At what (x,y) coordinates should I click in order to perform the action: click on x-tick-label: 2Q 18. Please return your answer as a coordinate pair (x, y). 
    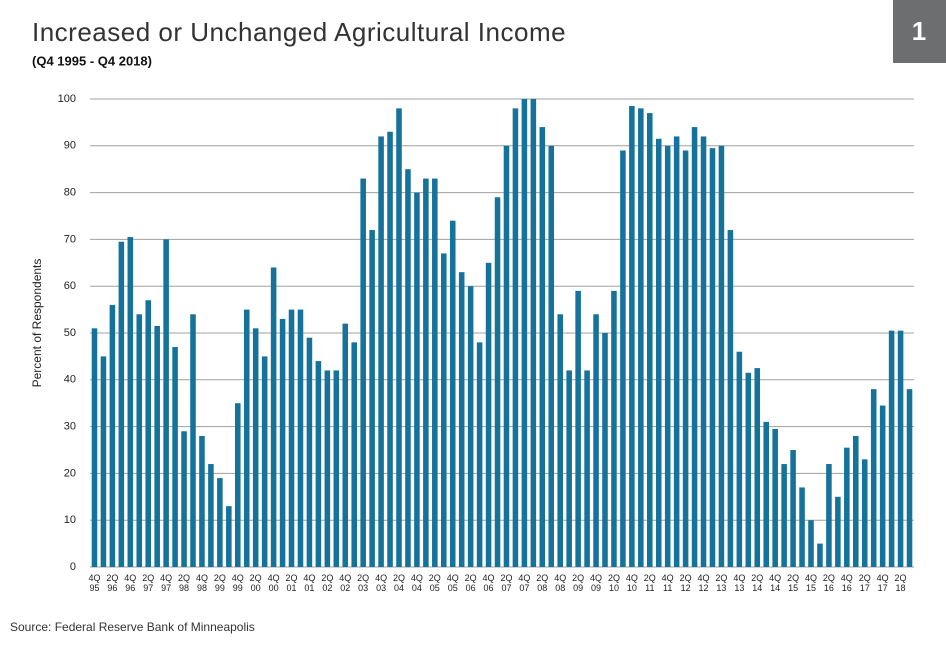
    Looking at the image, I should click on (900, 583).